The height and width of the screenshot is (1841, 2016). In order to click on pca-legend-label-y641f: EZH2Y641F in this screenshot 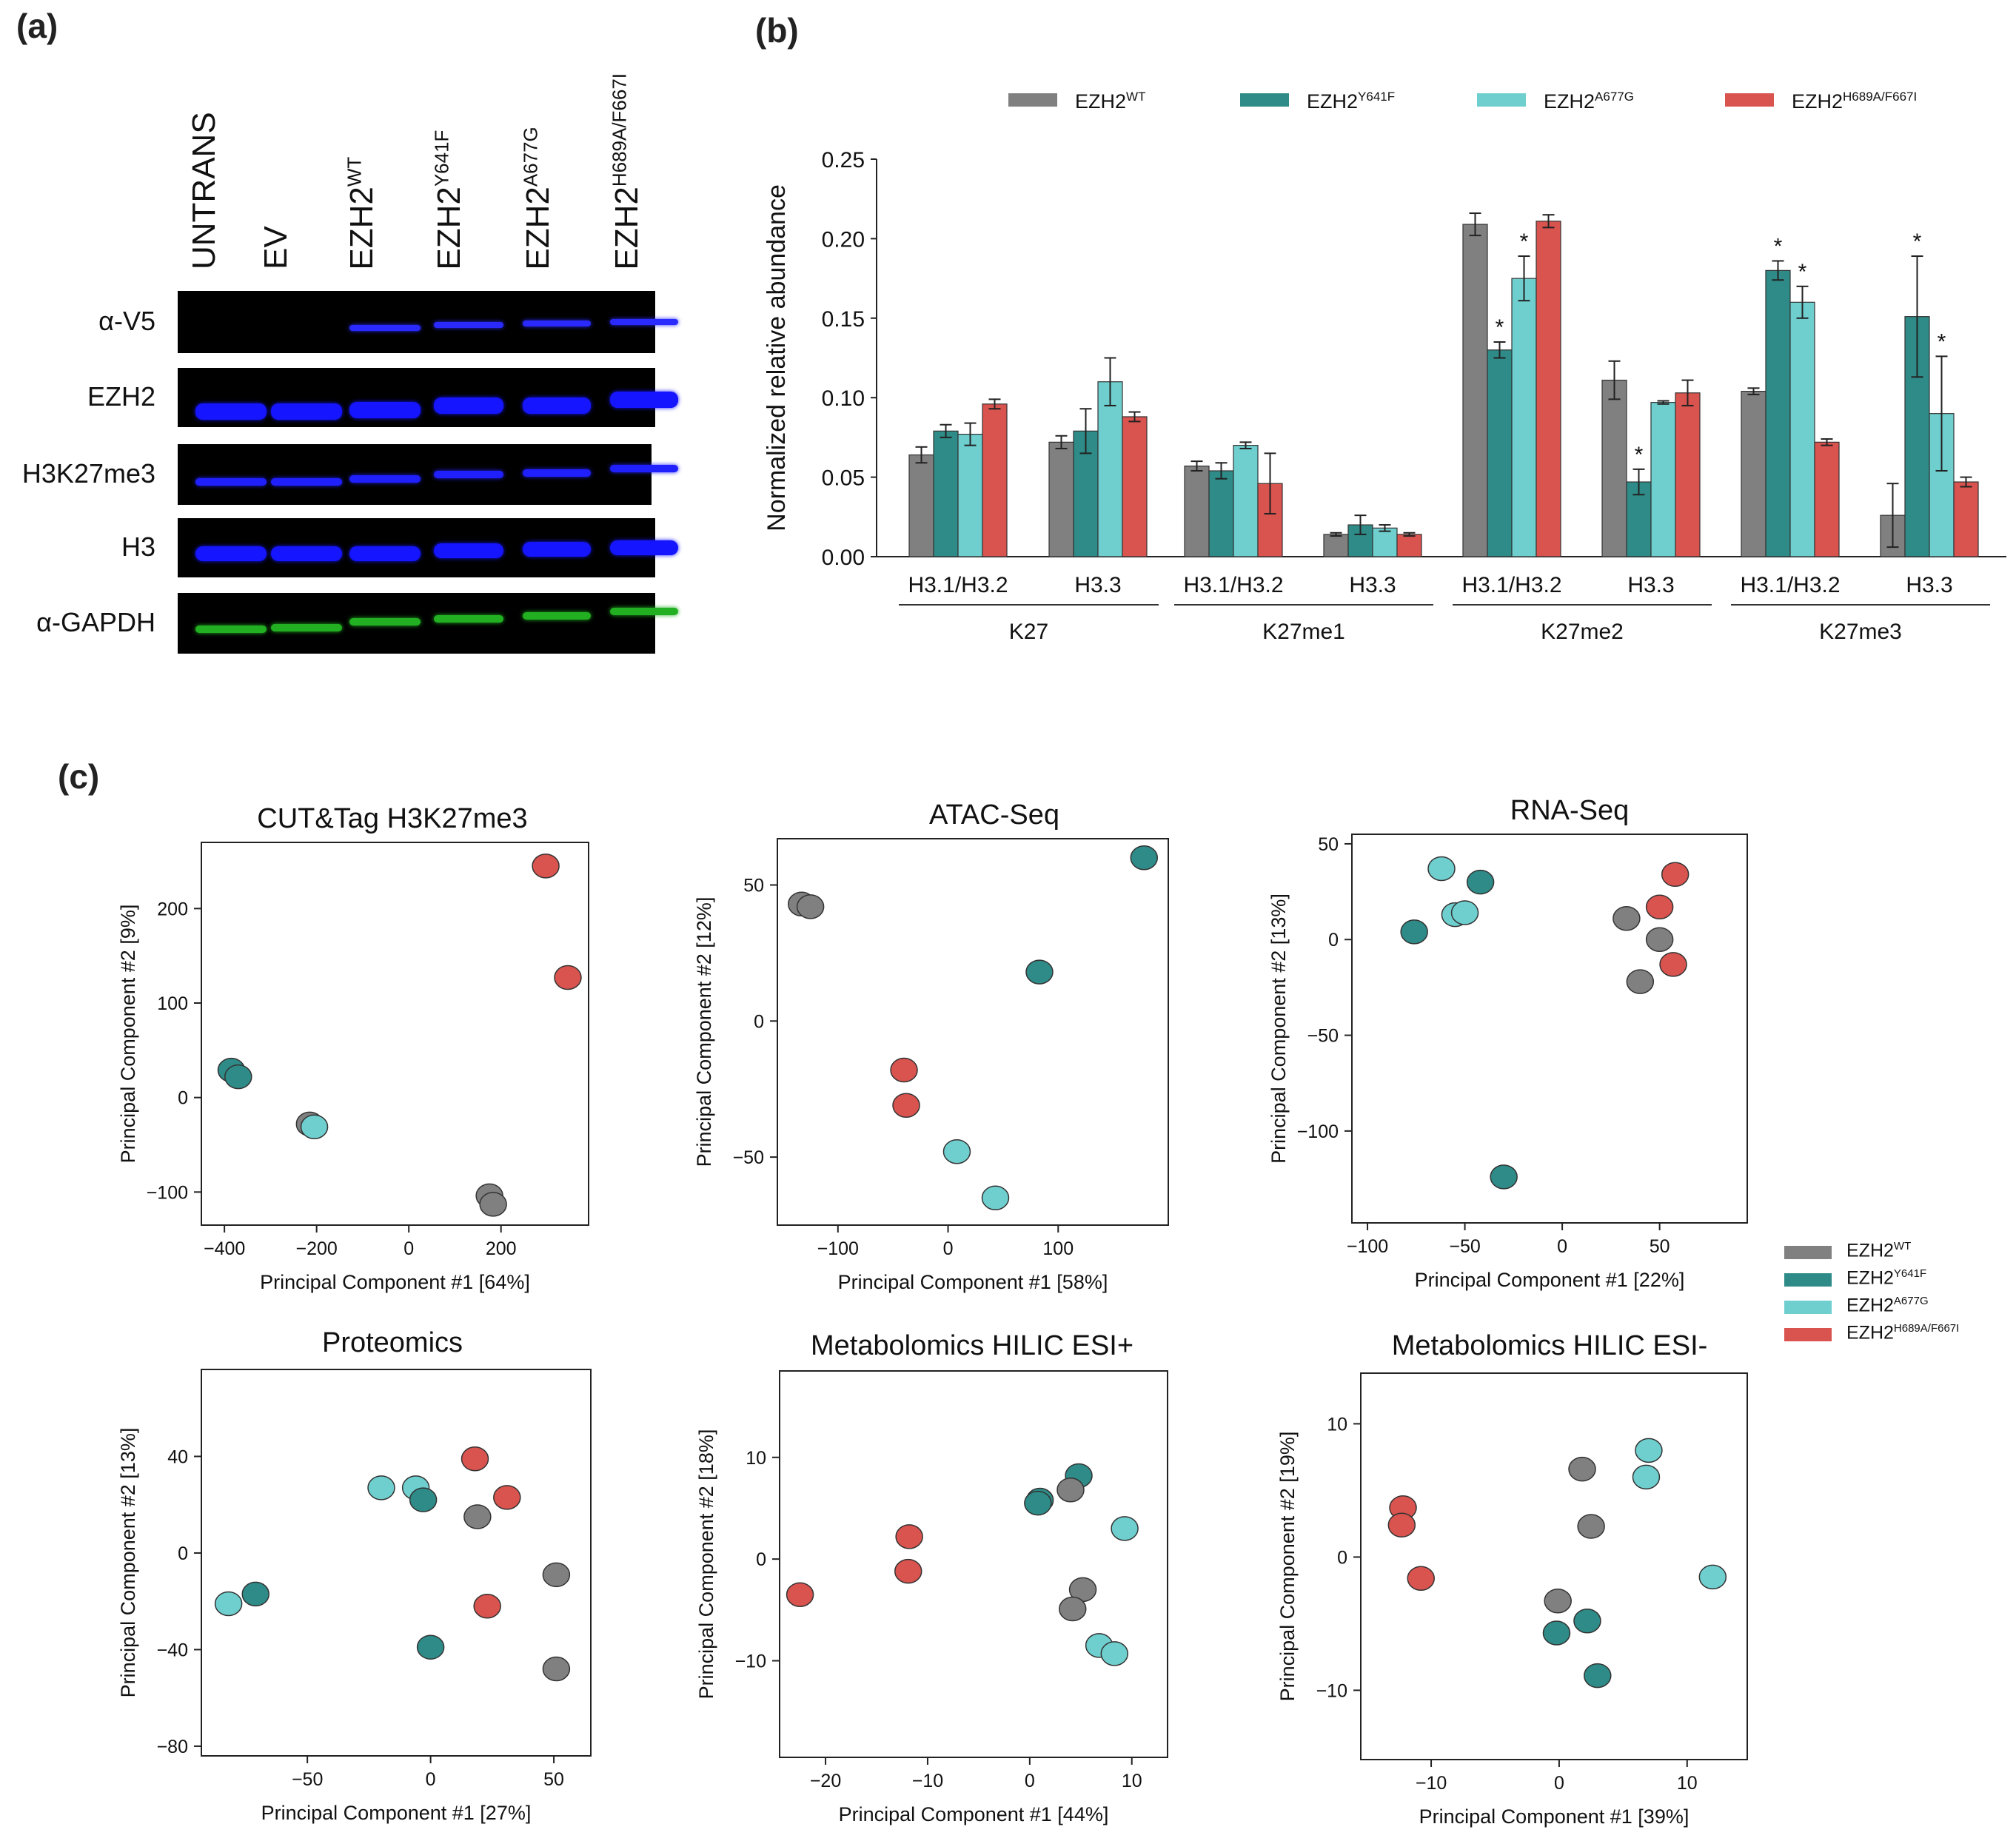, I will do `click(1886, 1278)`.